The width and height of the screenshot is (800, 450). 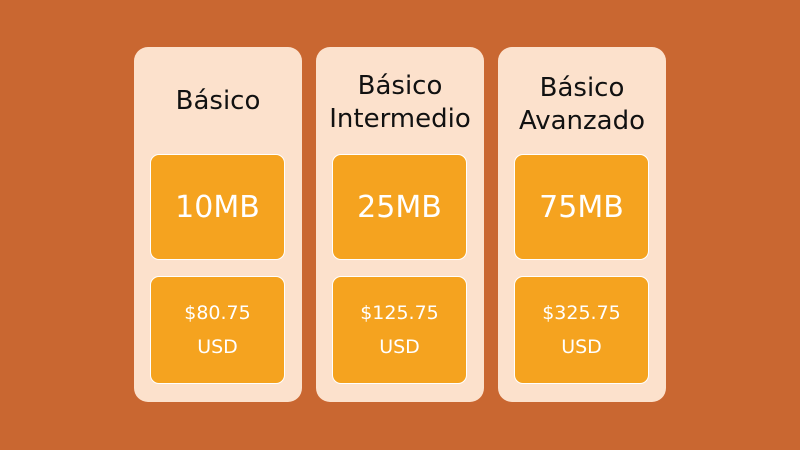 What do you see at coordinates (217, 330) in the screenshot?
I see `plan-price-box: $80.75 USD` at bounding box center [217, 330].